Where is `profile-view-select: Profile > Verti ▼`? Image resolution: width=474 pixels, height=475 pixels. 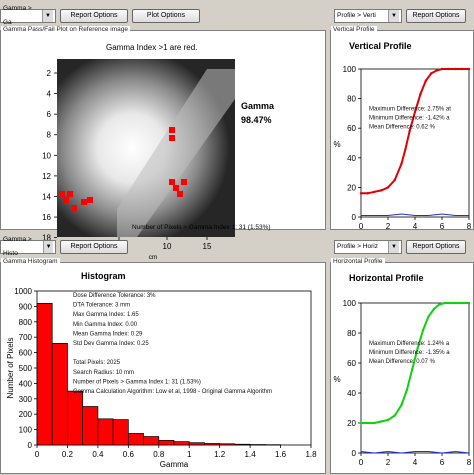 profile-view-select: Profile > Verti ▼ is located at coordinates (368, 16).